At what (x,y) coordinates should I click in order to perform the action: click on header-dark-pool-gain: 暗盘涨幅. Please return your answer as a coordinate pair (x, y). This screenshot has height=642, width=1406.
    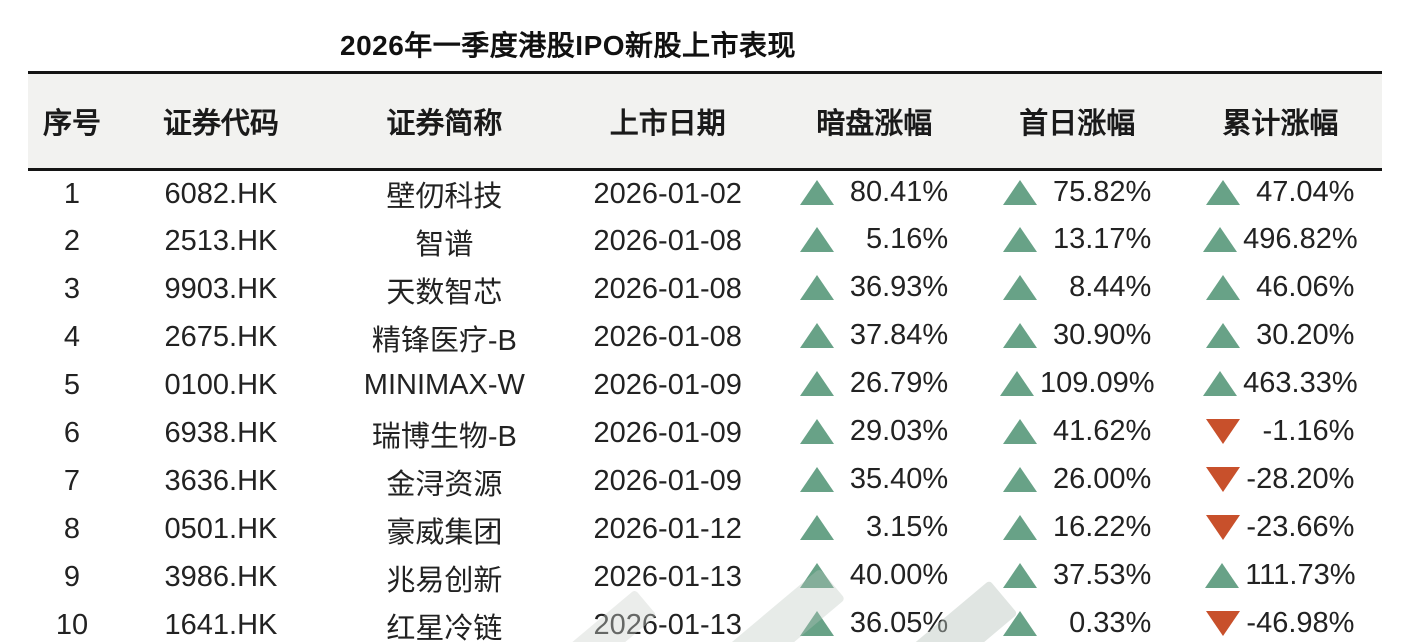
    Looking at the image, I should click on (874, 124).